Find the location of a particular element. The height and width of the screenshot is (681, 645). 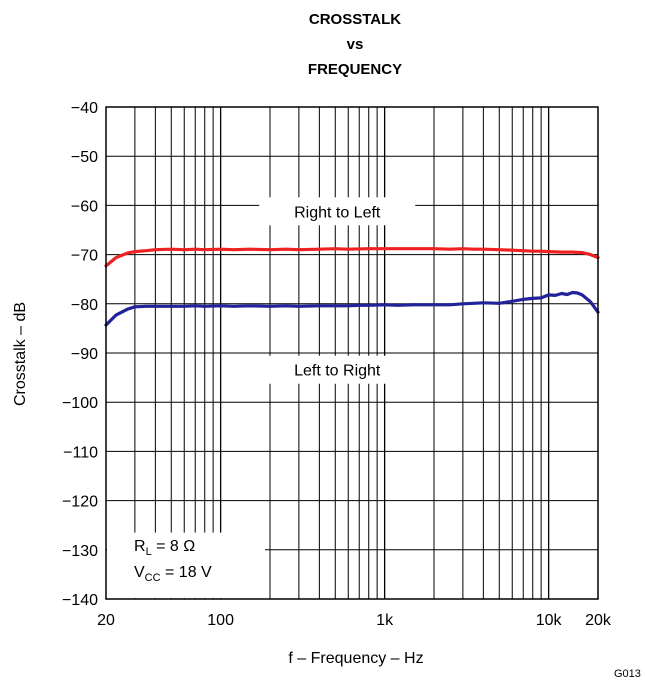

annotation-bg-left-to-right is located at coordinates (337, 369).